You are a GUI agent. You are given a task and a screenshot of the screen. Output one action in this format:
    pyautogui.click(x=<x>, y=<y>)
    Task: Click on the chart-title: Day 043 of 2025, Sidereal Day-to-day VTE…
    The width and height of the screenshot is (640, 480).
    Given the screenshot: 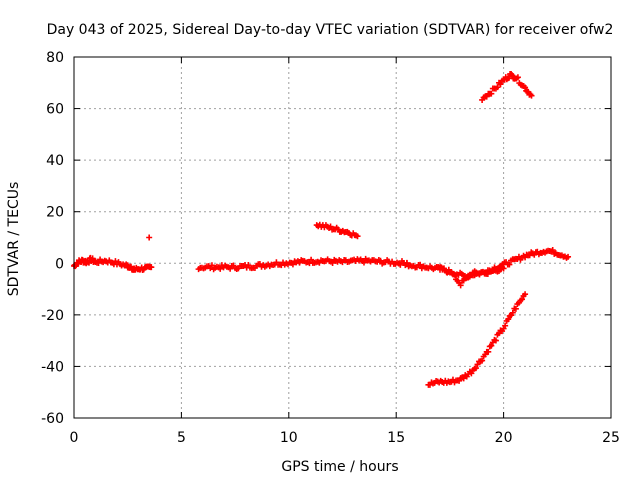 What is the action you would take?
    pyautogui.click(x=330, y=30)
    